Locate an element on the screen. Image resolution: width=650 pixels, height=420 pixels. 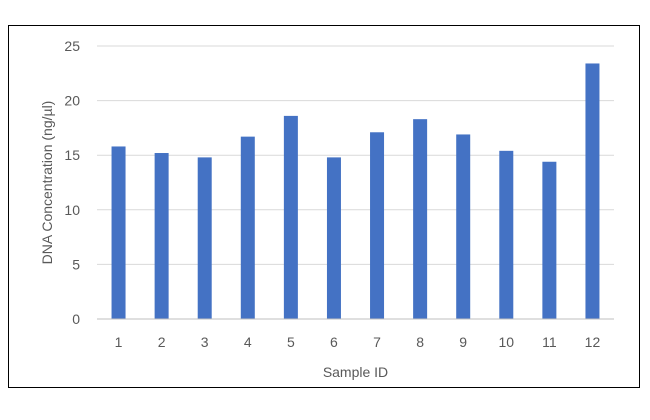
x-tick-label: 10 is located at coordinates (507, 342).